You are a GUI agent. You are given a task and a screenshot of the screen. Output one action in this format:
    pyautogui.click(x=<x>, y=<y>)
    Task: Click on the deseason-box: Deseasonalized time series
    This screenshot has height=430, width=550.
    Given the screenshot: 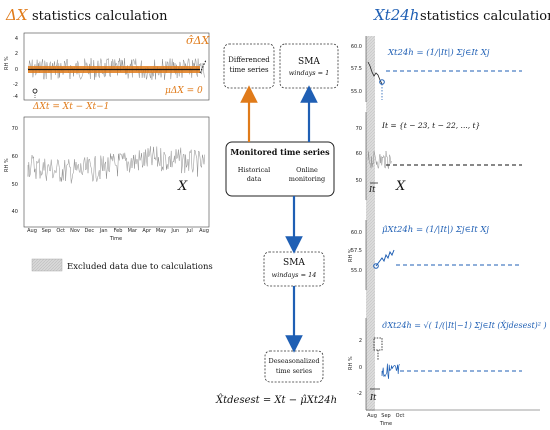 What is the action you would take?
    pyautogui.click(x=294, y=366)
    